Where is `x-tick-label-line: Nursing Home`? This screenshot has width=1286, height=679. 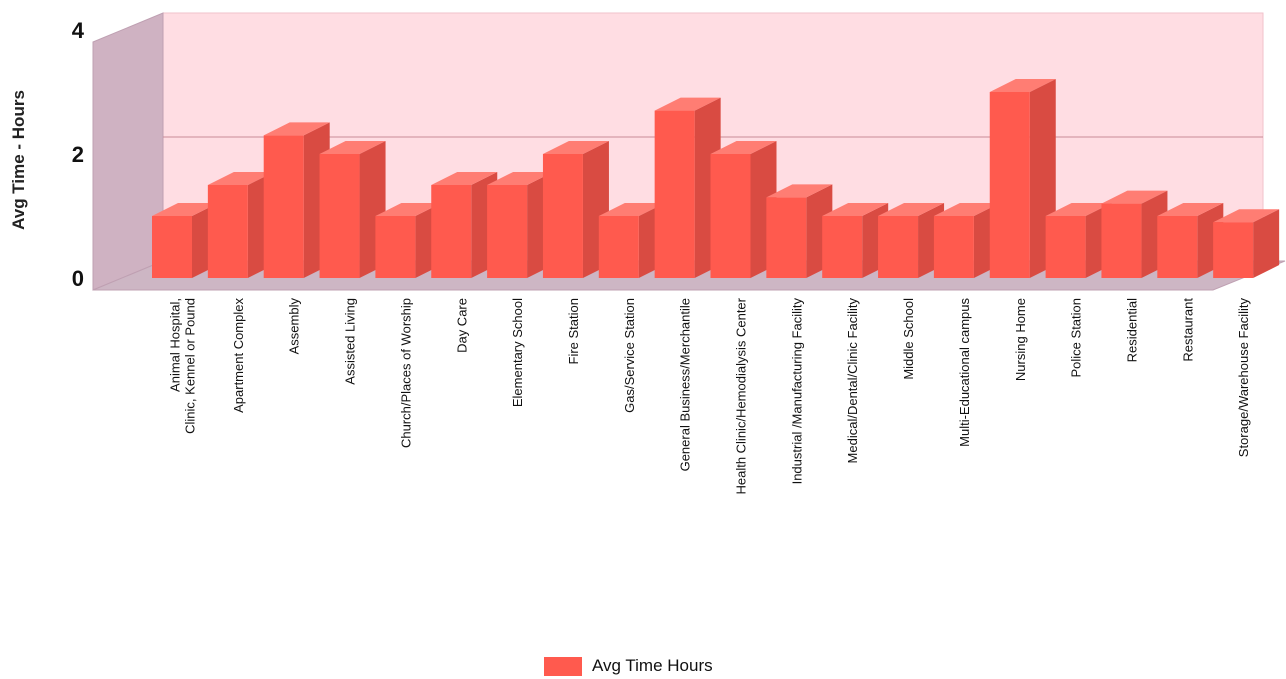 x-tick-label-line: Nursing Home is located at coordinates (1020, 339).